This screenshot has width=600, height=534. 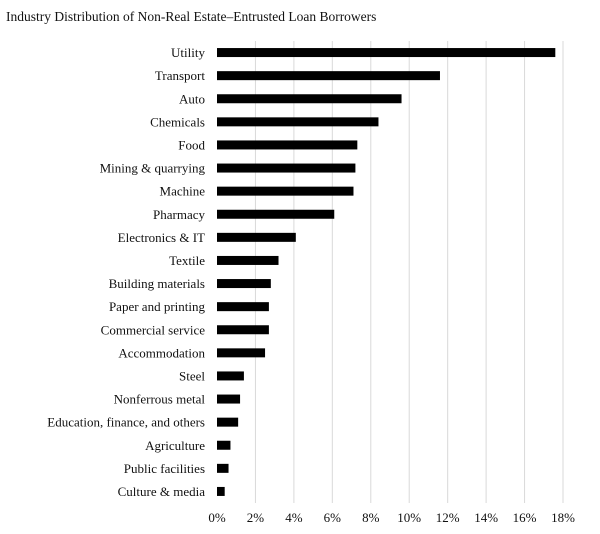 What do you see at coordinates (371, 517) in the screenshot?
I see `x-tick-label: 8%` at bounding box center [371, 517].